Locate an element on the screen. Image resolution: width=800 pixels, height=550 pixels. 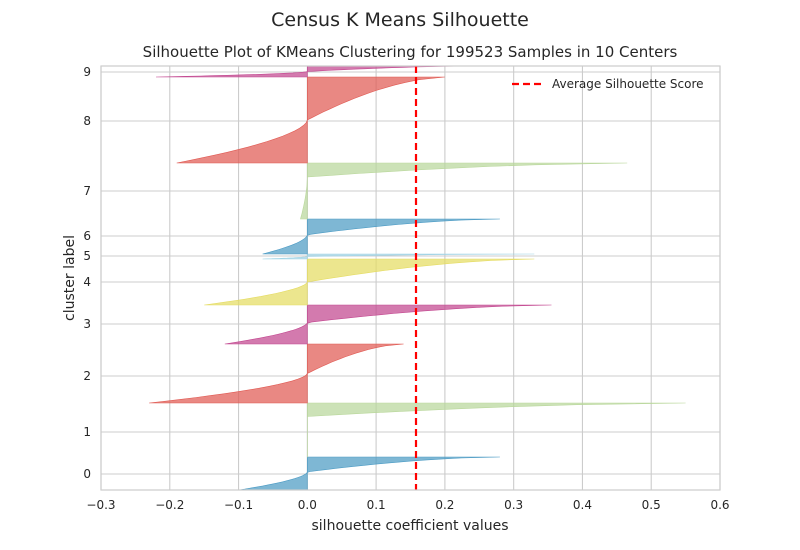
y-axis-label: cluster label is located at coordinates (70, 278).